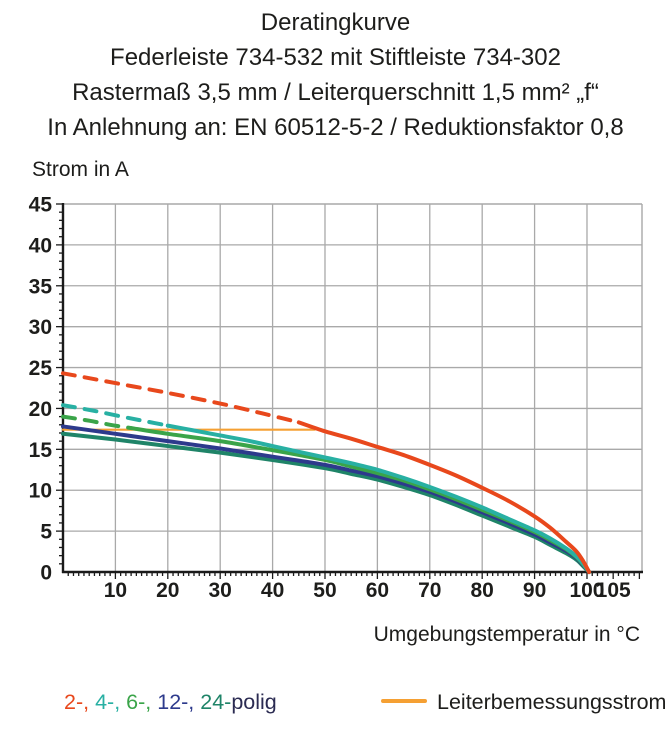 This screenshot has width=671, height=732. I want to click on x-tick-label: 105, so click(613, 590).